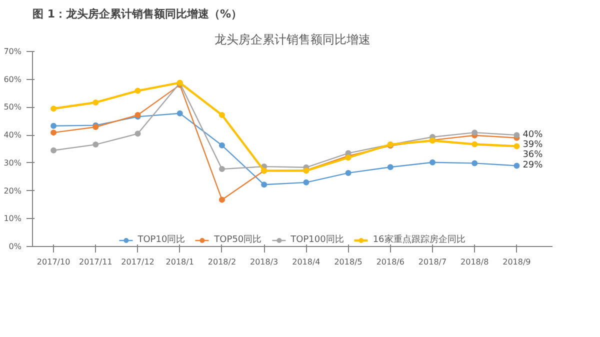  I want to click on y-tick-label: 10%, so click(13, 219).